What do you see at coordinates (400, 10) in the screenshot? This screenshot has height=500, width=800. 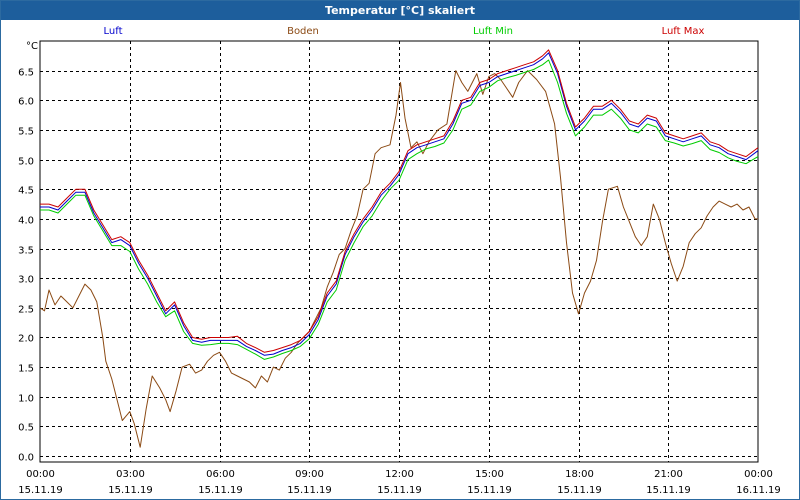 I see `chart-title: Temperatur [°C] skaliert` at bounding box center [400, 10].